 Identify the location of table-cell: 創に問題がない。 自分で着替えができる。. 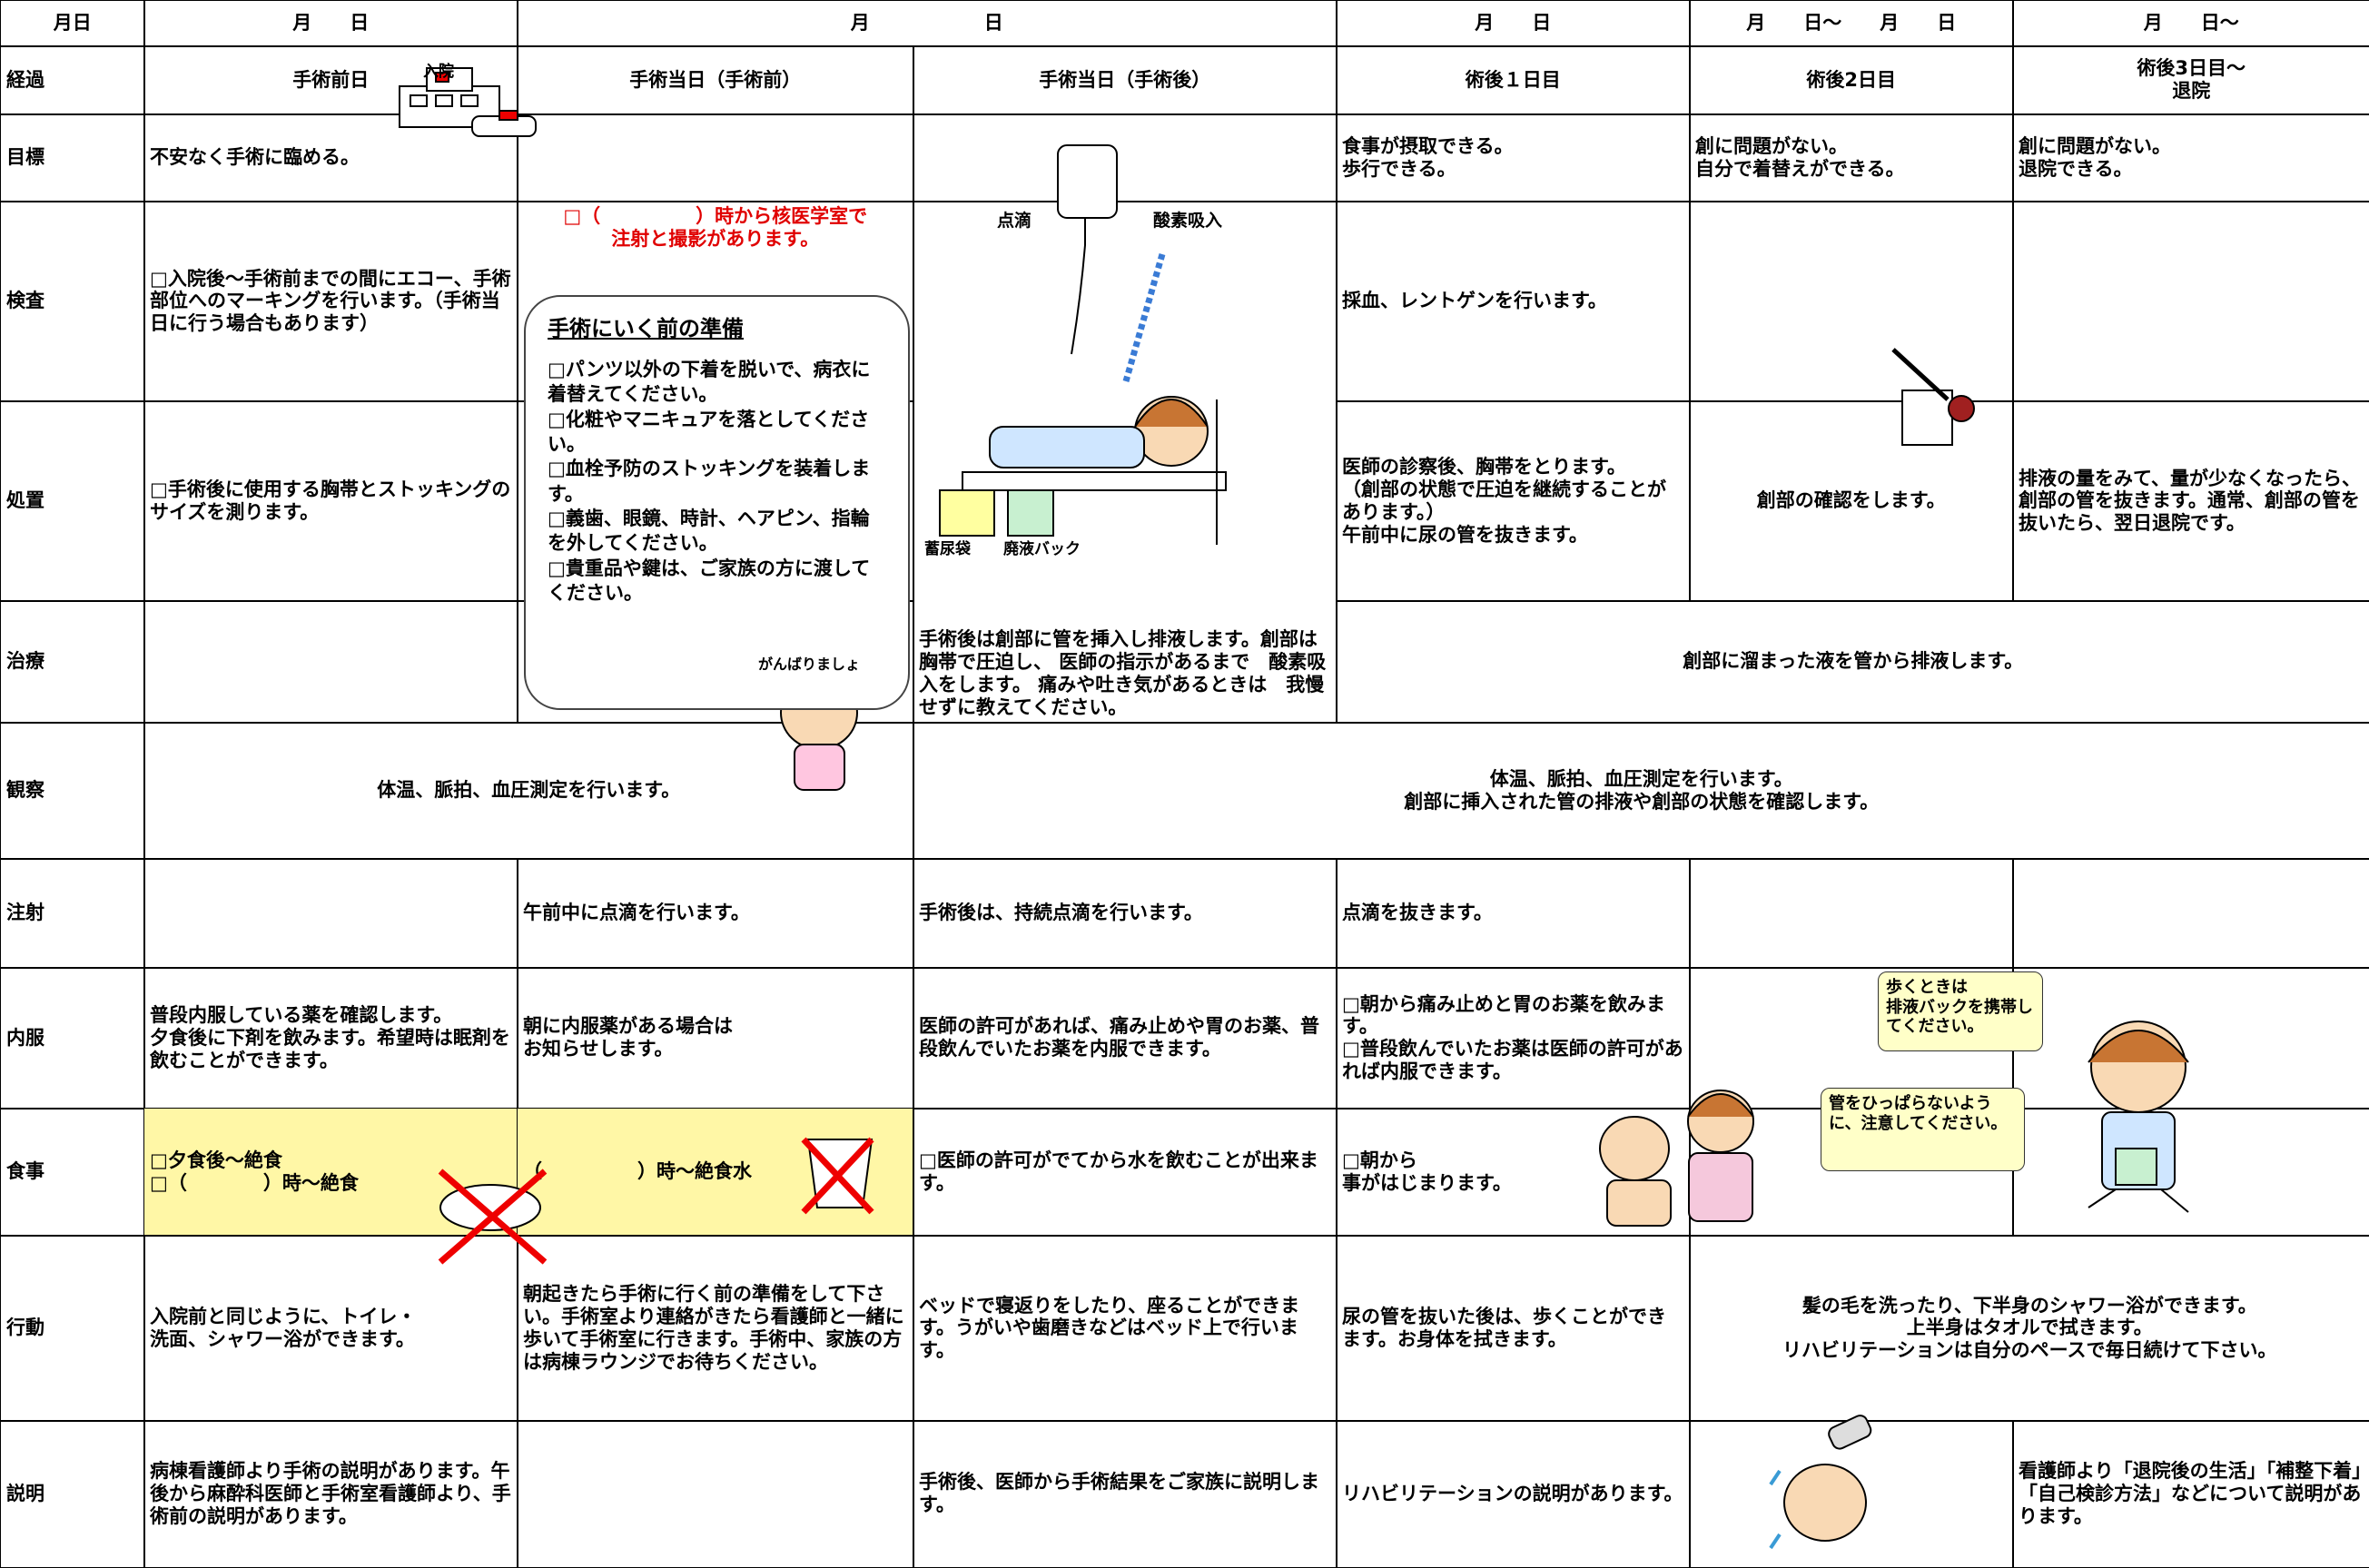
(1851, 157).